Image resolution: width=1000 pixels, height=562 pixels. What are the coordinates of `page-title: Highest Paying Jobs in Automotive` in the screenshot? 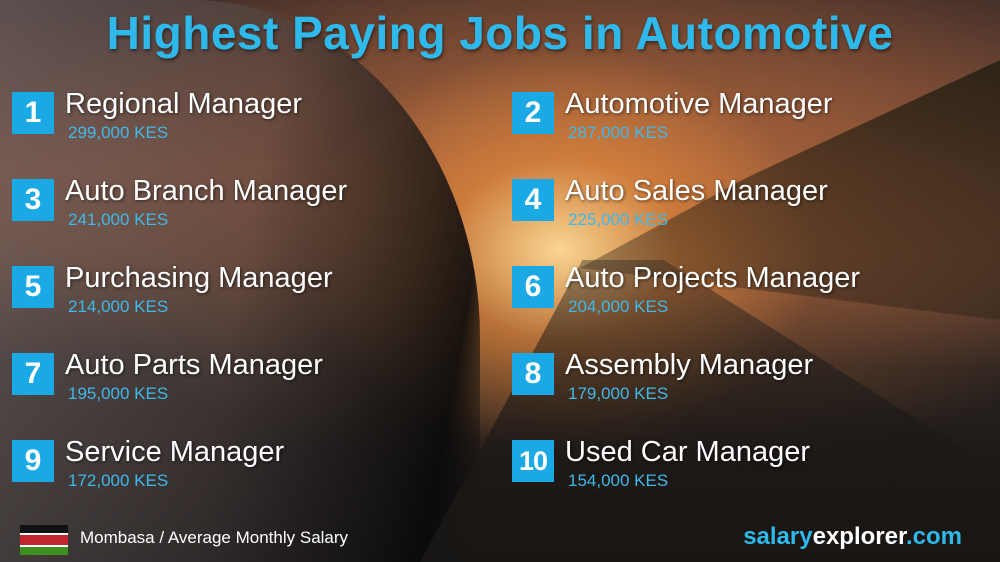 It's located at (500, 33).